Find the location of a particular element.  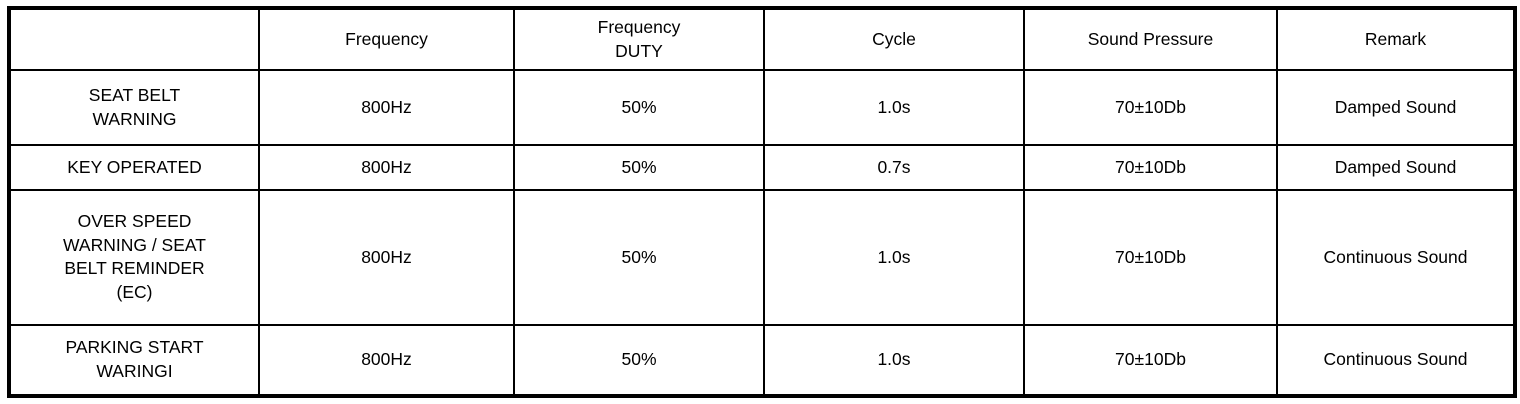

header-remark: Remark is located at coordinates (1396, 39).